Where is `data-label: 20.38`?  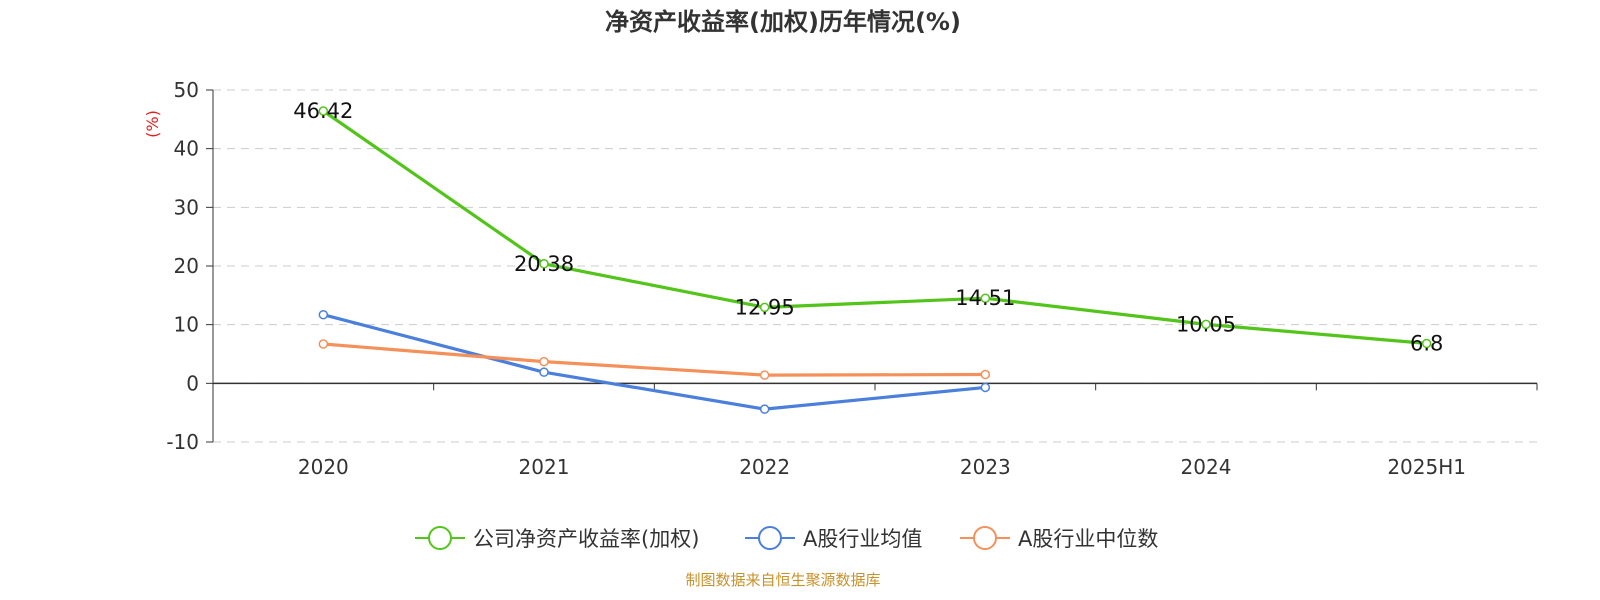 data-label: 20.38 is located at coordinates (544, 264).